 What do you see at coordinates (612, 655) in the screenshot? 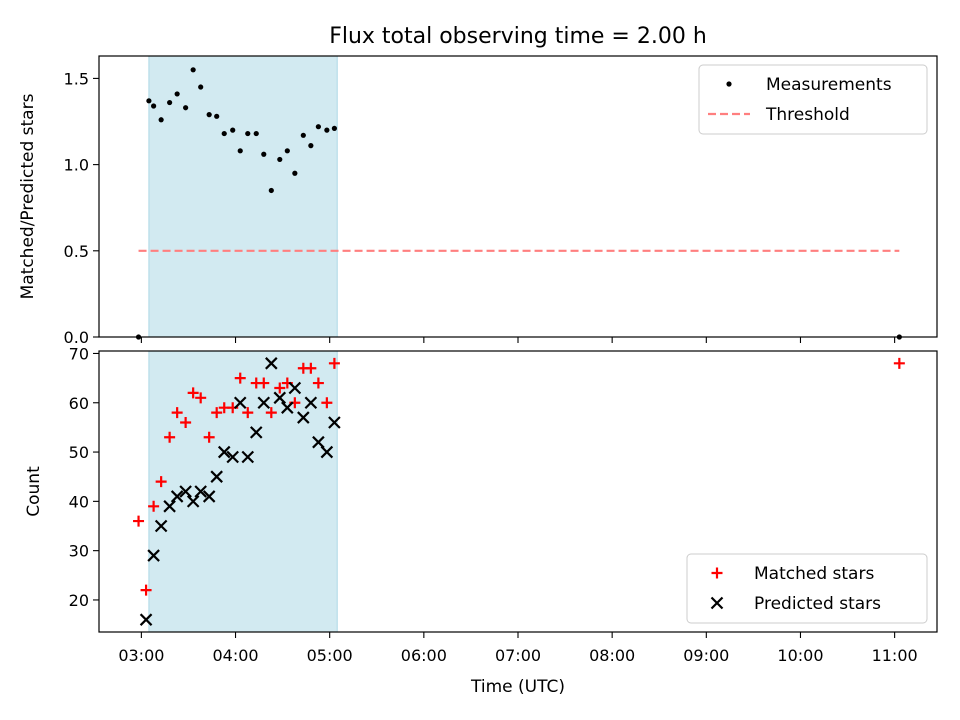
I see `x-tick-label: 08:00` at bounding box center [612, 655].